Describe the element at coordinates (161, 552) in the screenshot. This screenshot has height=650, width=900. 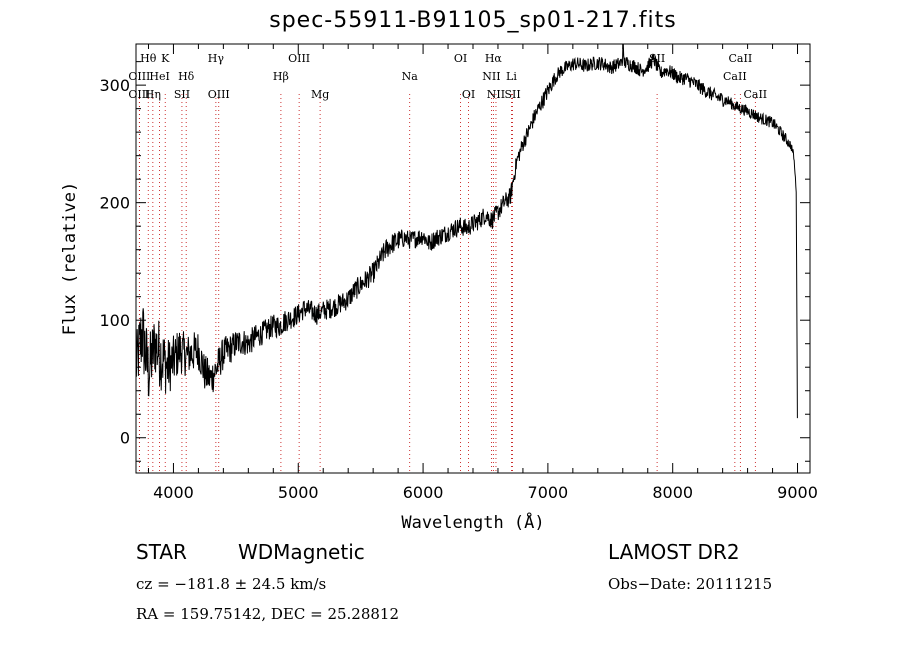
I see `object-class: STAR` at that location.